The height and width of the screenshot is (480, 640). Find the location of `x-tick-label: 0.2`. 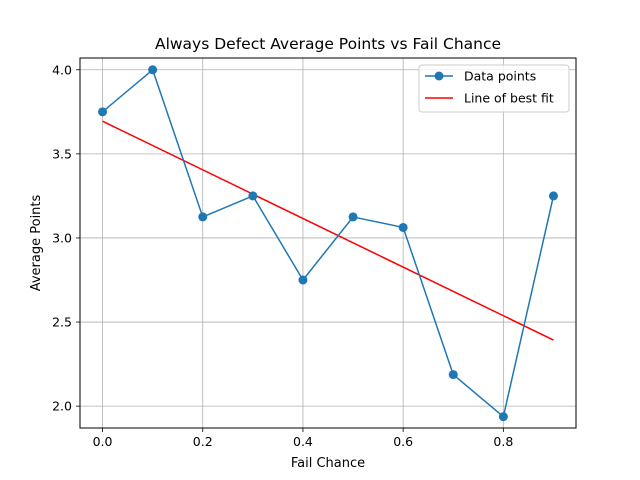

x-tick-label: 0.2 is located at coordinates (203, 441).